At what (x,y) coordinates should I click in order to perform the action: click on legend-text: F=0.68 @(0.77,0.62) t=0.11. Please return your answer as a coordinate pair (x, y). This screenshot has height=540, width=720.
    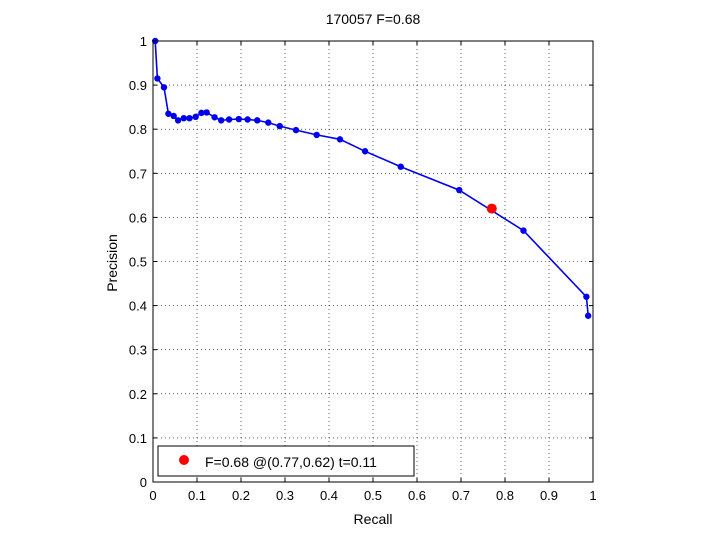
    Looking at the image, I should click on (291, 462).